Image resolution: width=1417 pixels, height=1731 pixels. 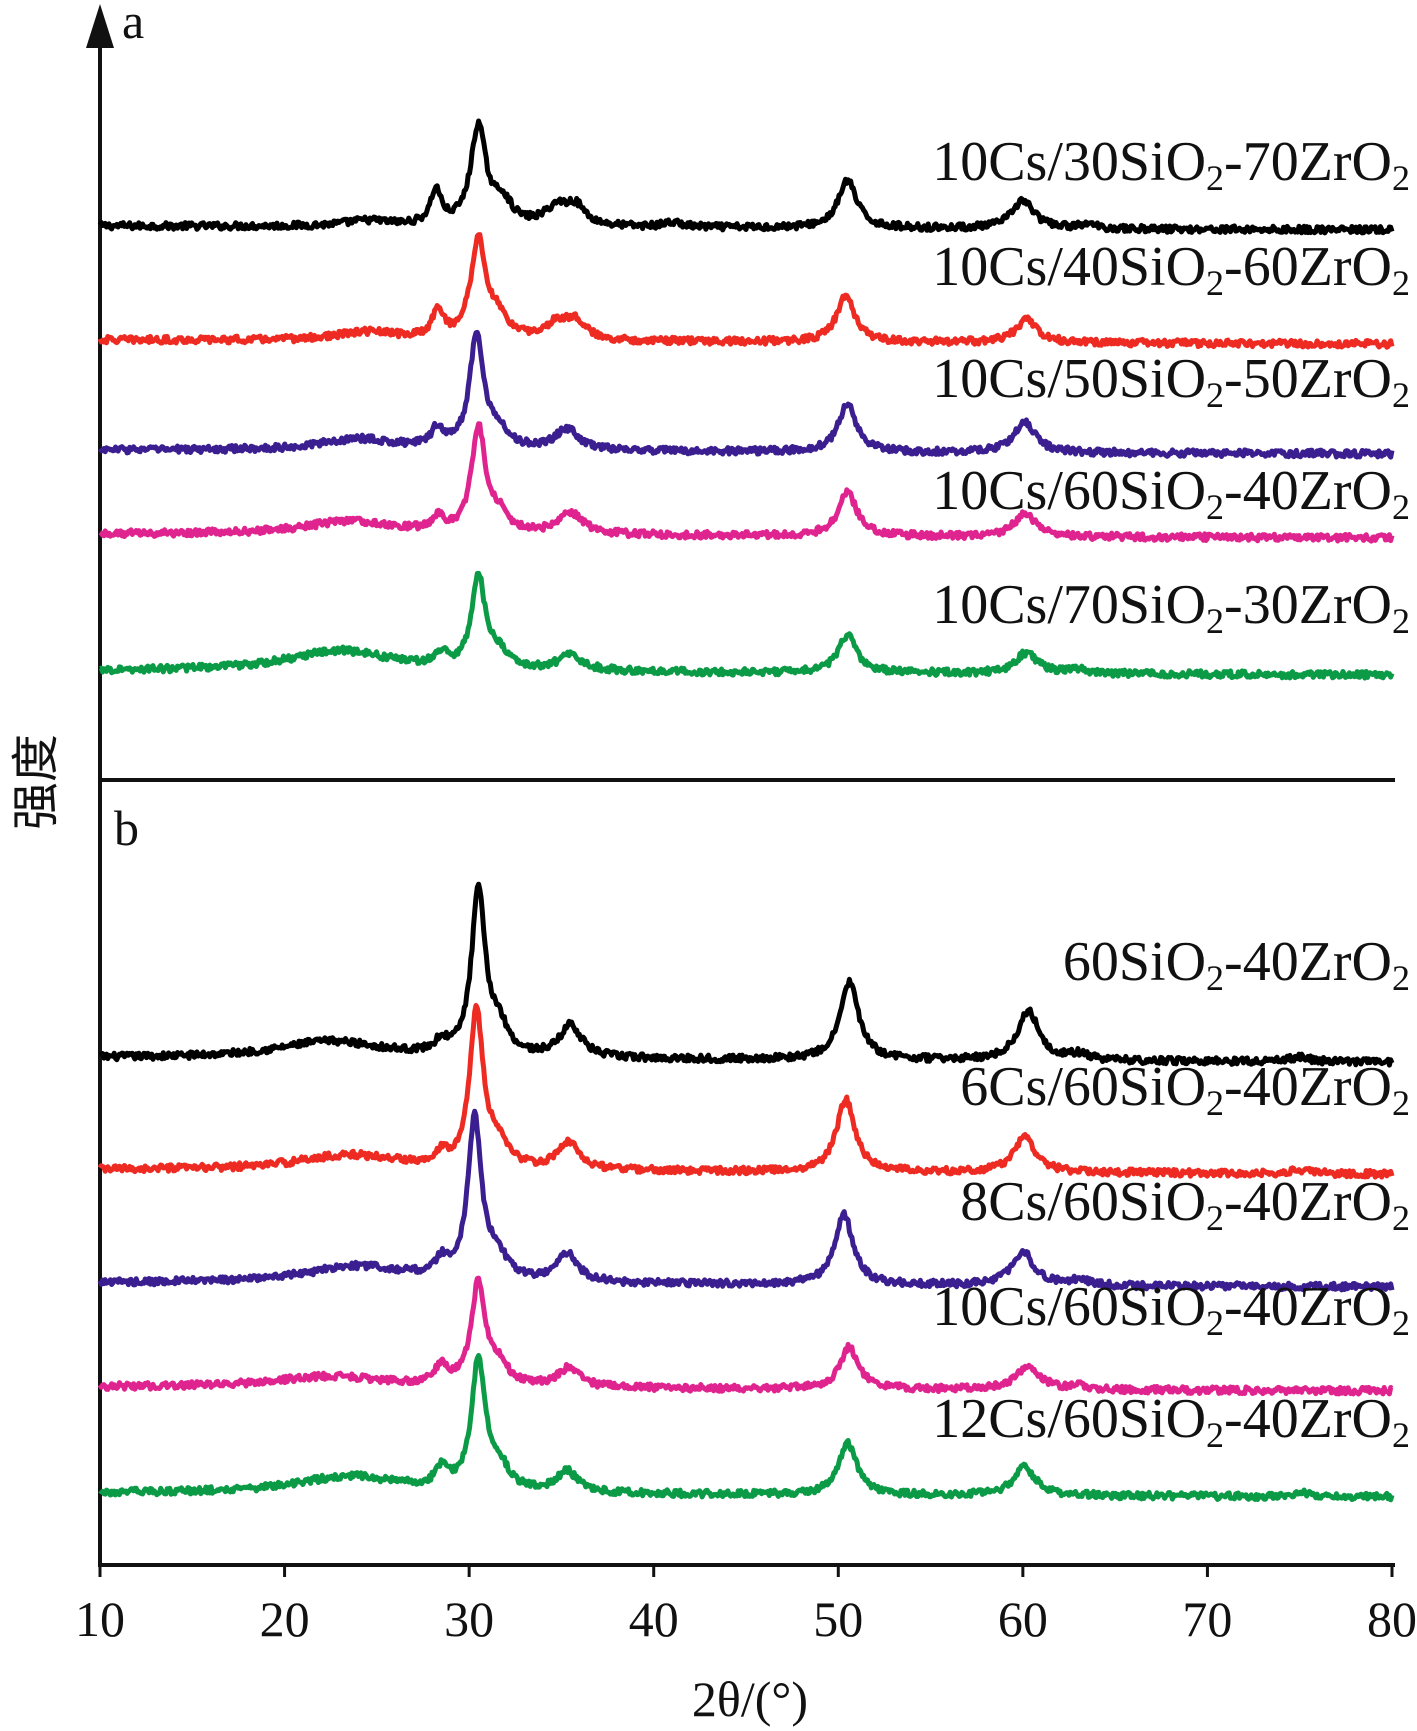 What do you see at coordinates (1171, 1421) in the screenshot?
I see `series-label: 12Cs/60SiO2-40ZrO2` at bounding box center [1171, 1421].